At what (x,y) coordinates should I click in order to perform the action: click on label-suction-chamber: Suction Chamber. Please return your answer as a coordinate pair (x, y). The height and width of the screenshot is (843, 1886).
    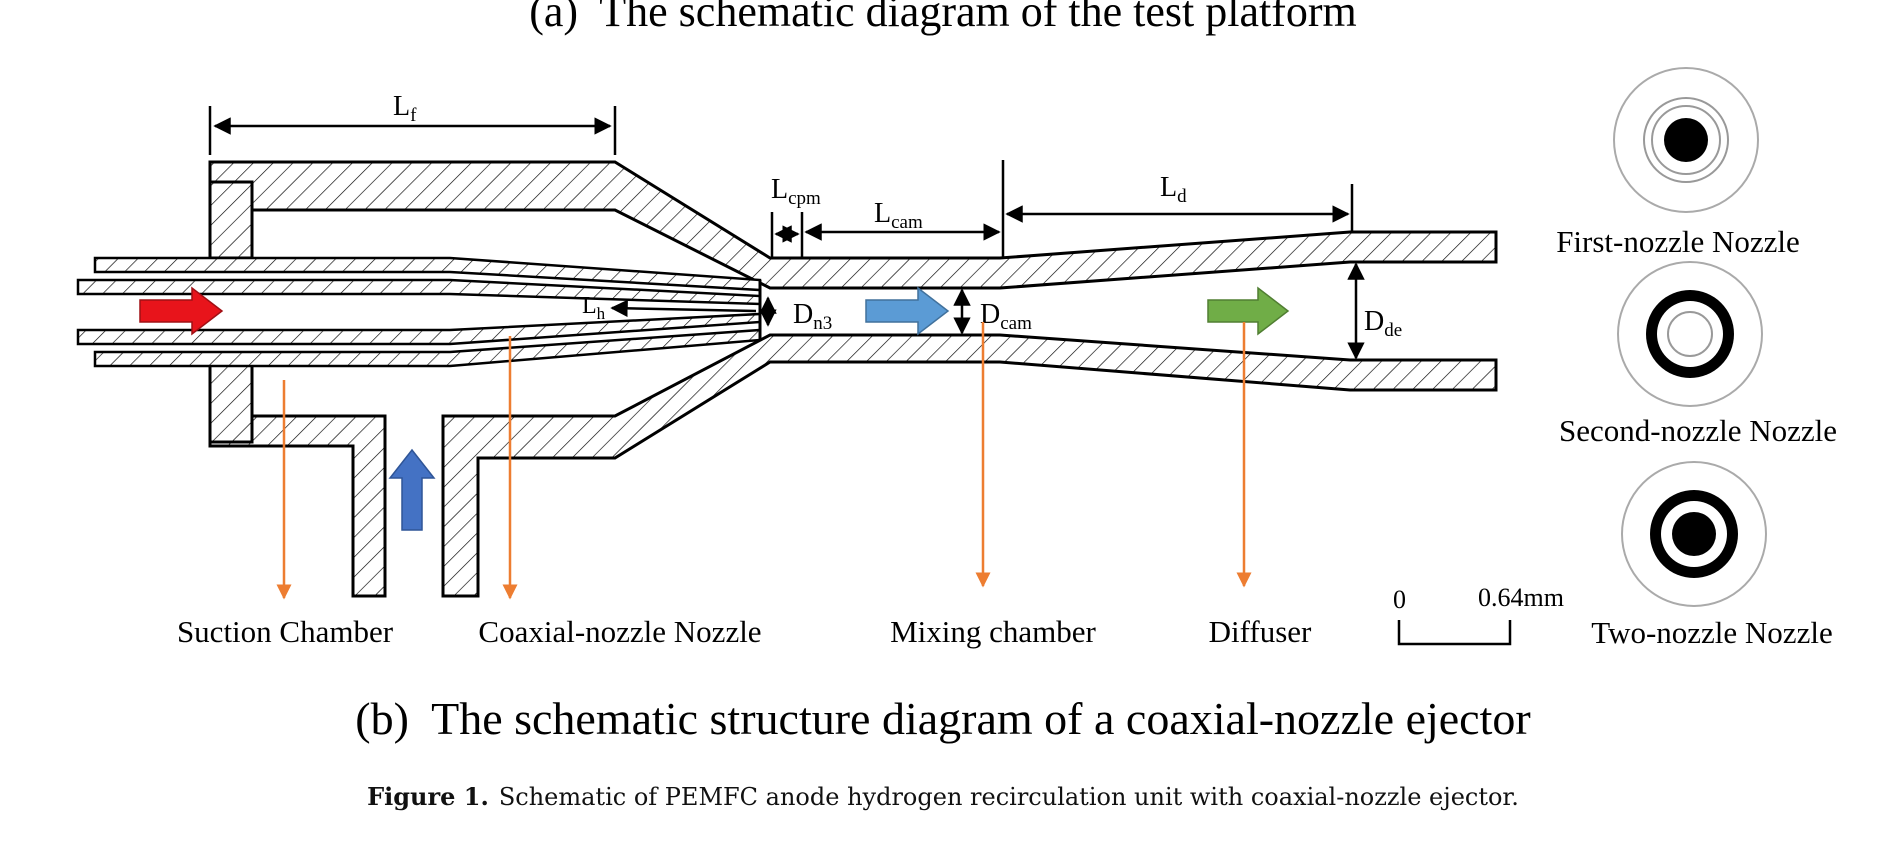
    Looking at the image, I should click on (285, 631).